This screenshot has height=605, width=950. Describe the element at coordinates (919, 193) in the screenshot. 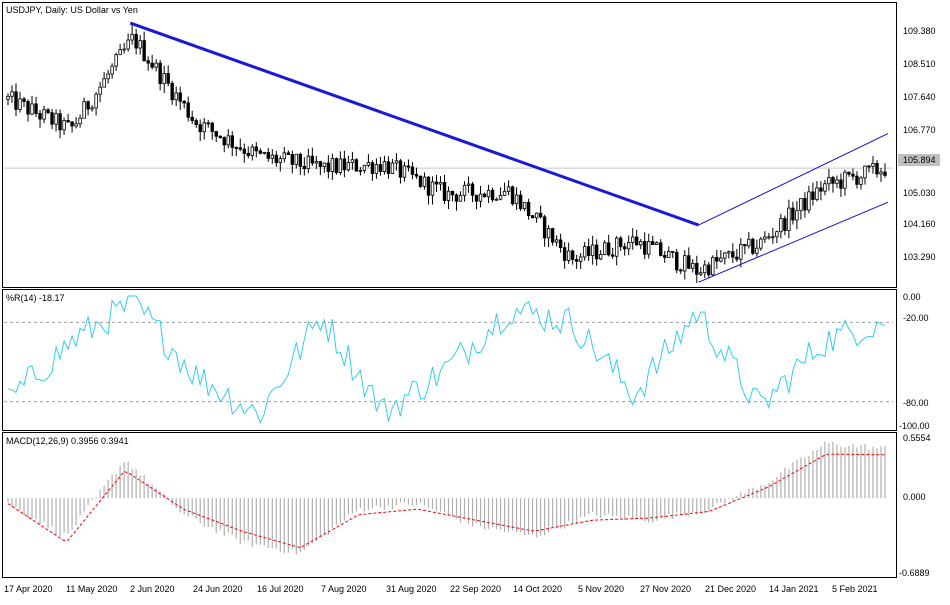

I see `price-tick-label: 105.030` at that location.